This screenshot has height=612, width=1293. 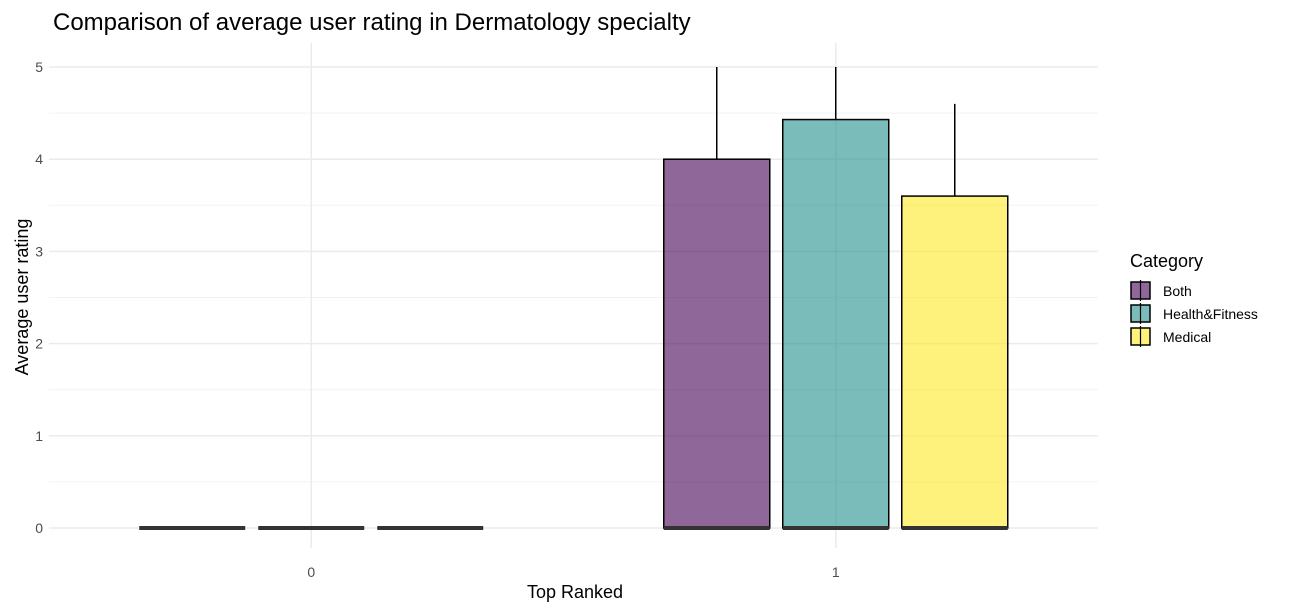 What do you see at coordinates (575, 592) in the screenshot?
I see `x-axis-title: Top Ranked` at bounding box center [575, 592].